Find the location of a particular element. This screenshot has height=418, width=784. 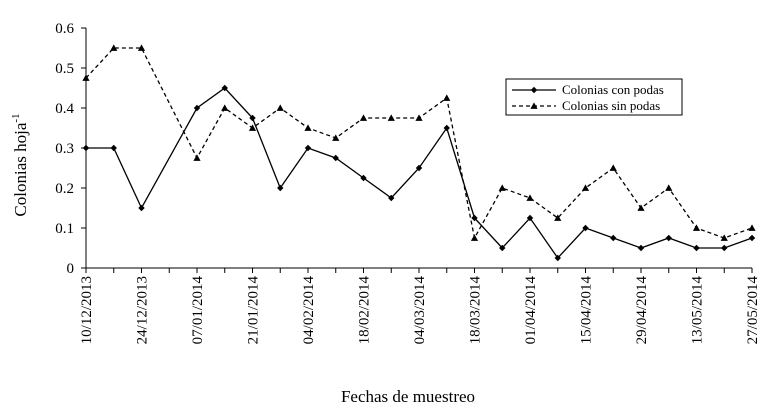

y-tick-labels: 0 0.1 0.2 0.3 0.4 0.5 0.6 is located at coordinates (64, 149).